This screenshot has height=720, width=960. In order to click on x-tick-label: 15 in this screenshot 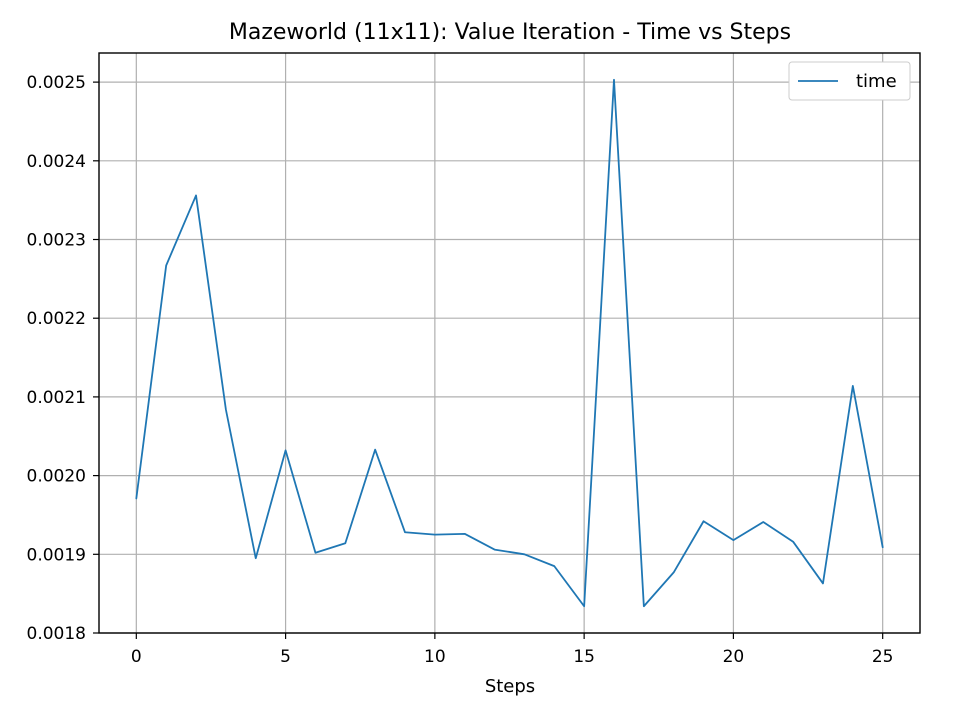, I will do `click(584, 657)`.